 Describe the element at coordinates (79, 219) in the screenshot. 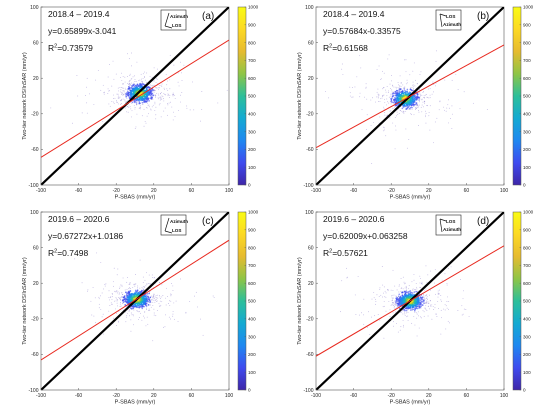

I see `period-label: 2019.6 – 2020.6` at that location.